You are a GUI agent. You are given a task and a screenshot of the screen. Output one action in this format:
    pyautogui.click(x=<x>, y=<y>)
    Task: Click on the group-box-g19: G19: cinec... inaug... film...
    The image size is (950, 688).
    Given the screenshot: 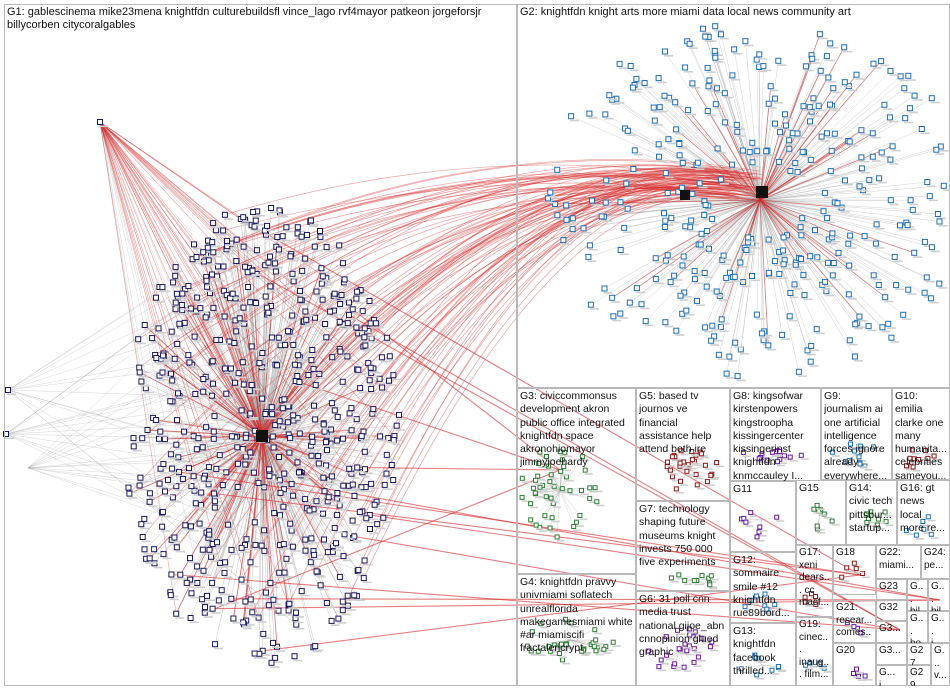 What is the action you would take?
    pyautogui.click(x=814, y=651)
    